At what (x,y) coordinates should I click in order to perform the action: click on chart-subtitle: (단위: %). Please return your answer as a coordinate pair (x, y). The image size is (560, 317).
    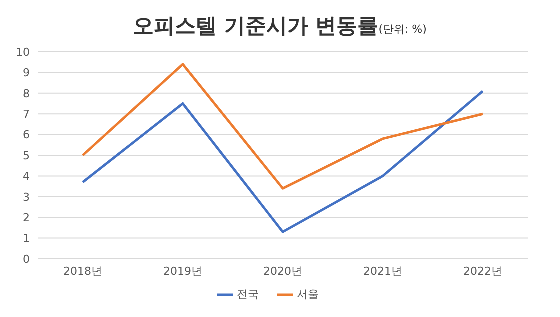
    Looking at the image, I should click on (402, 29).